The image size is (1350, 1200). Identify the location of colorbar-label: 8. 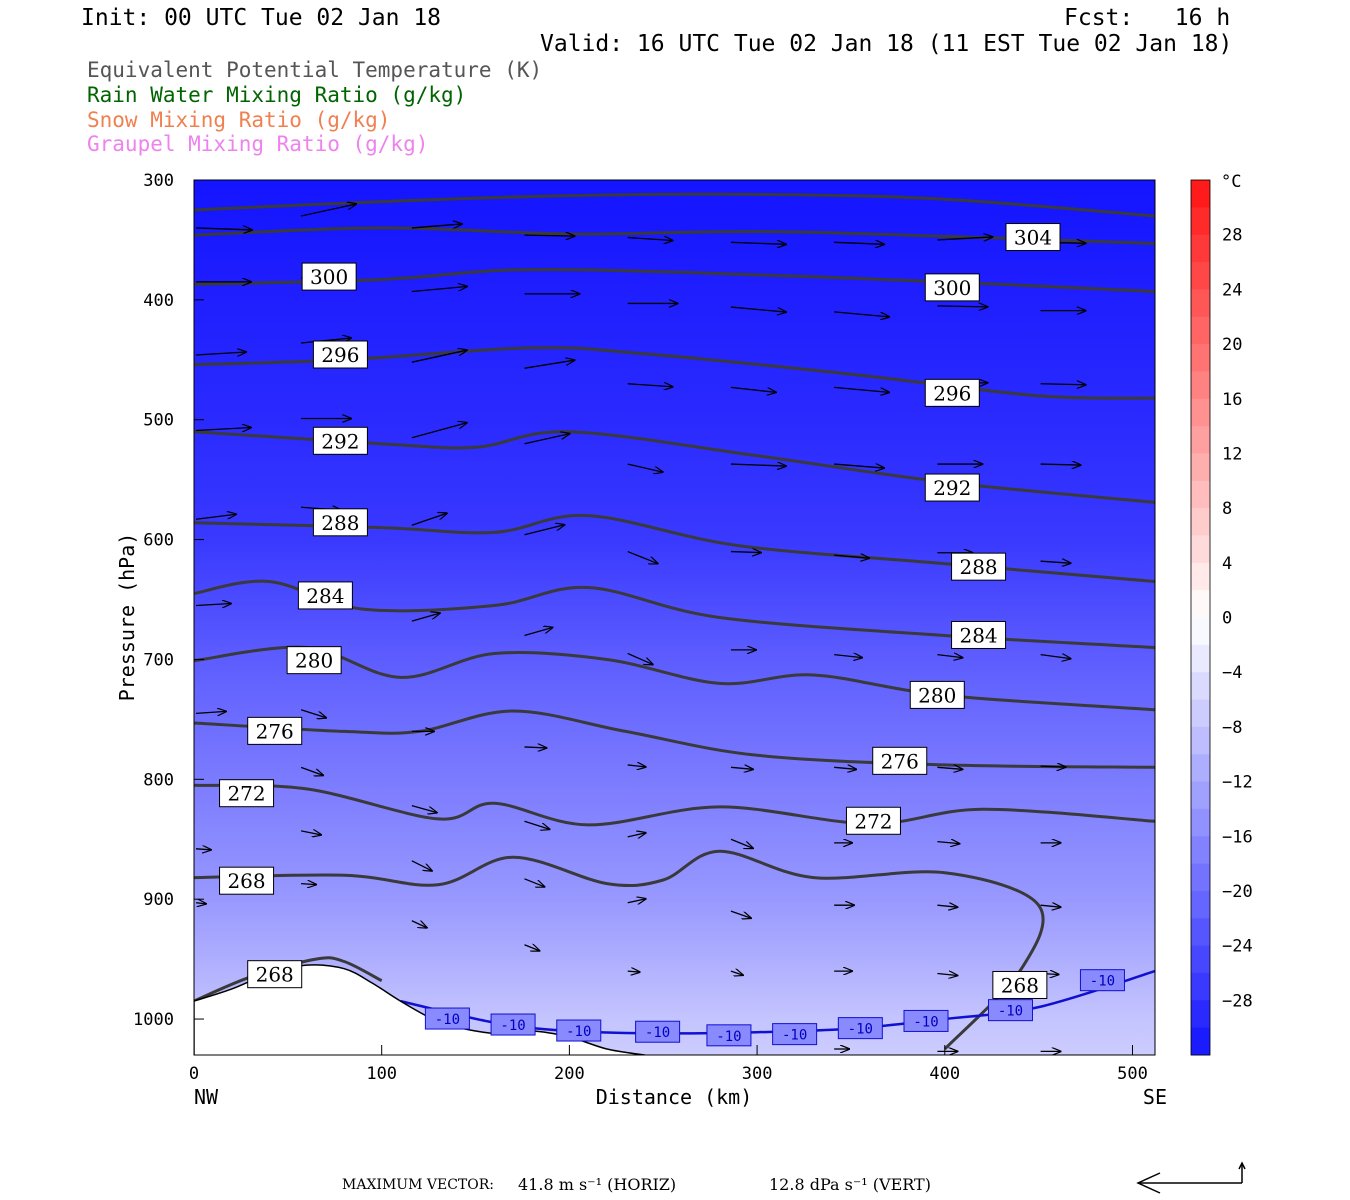
(1227, 509).